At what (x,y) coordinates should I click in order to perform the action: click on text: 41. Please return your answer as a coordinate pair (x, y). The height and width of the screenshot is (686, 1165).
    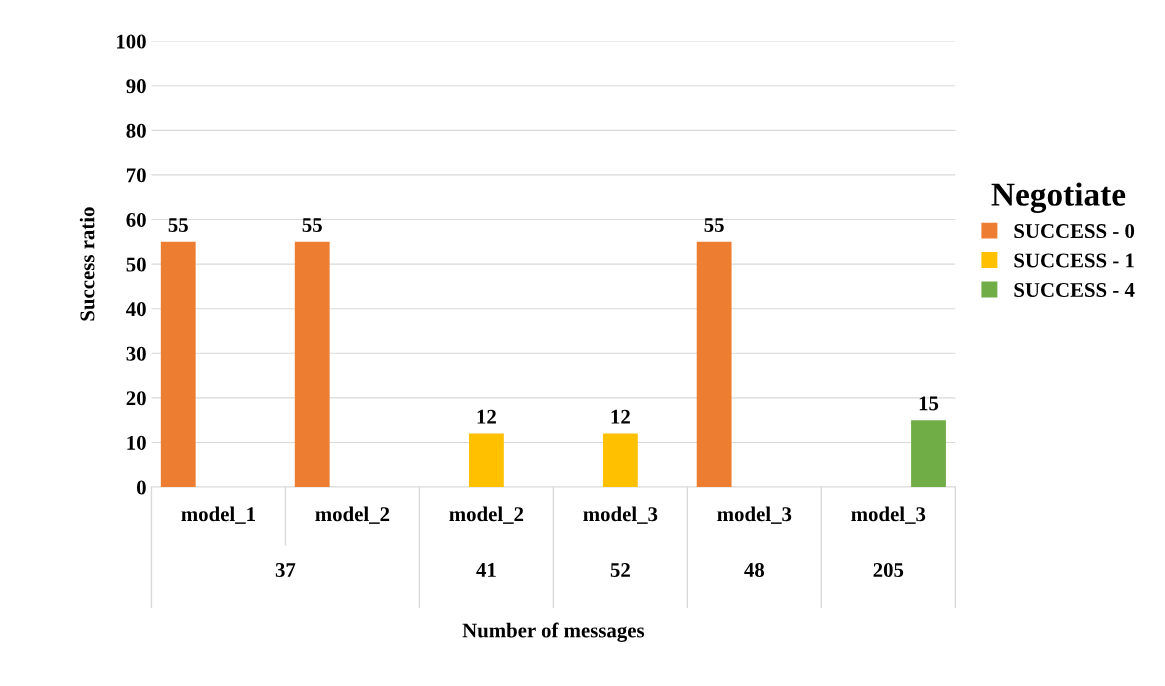
    Looking at the image, I should click on (486, 570).